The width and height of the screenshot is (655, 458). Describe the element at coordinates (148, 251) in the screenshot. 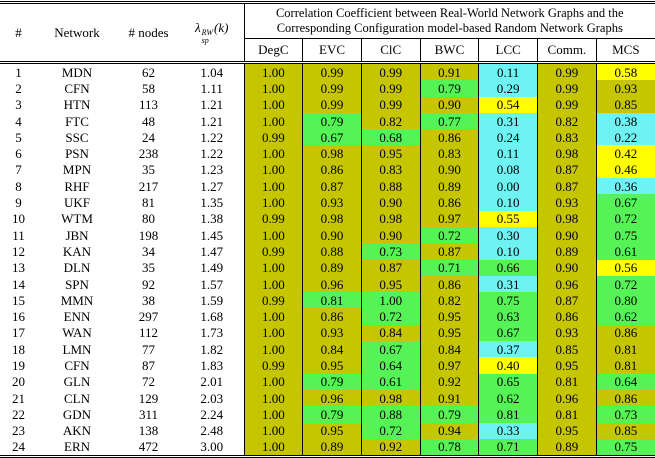

I see `node-count: 34` at that location.